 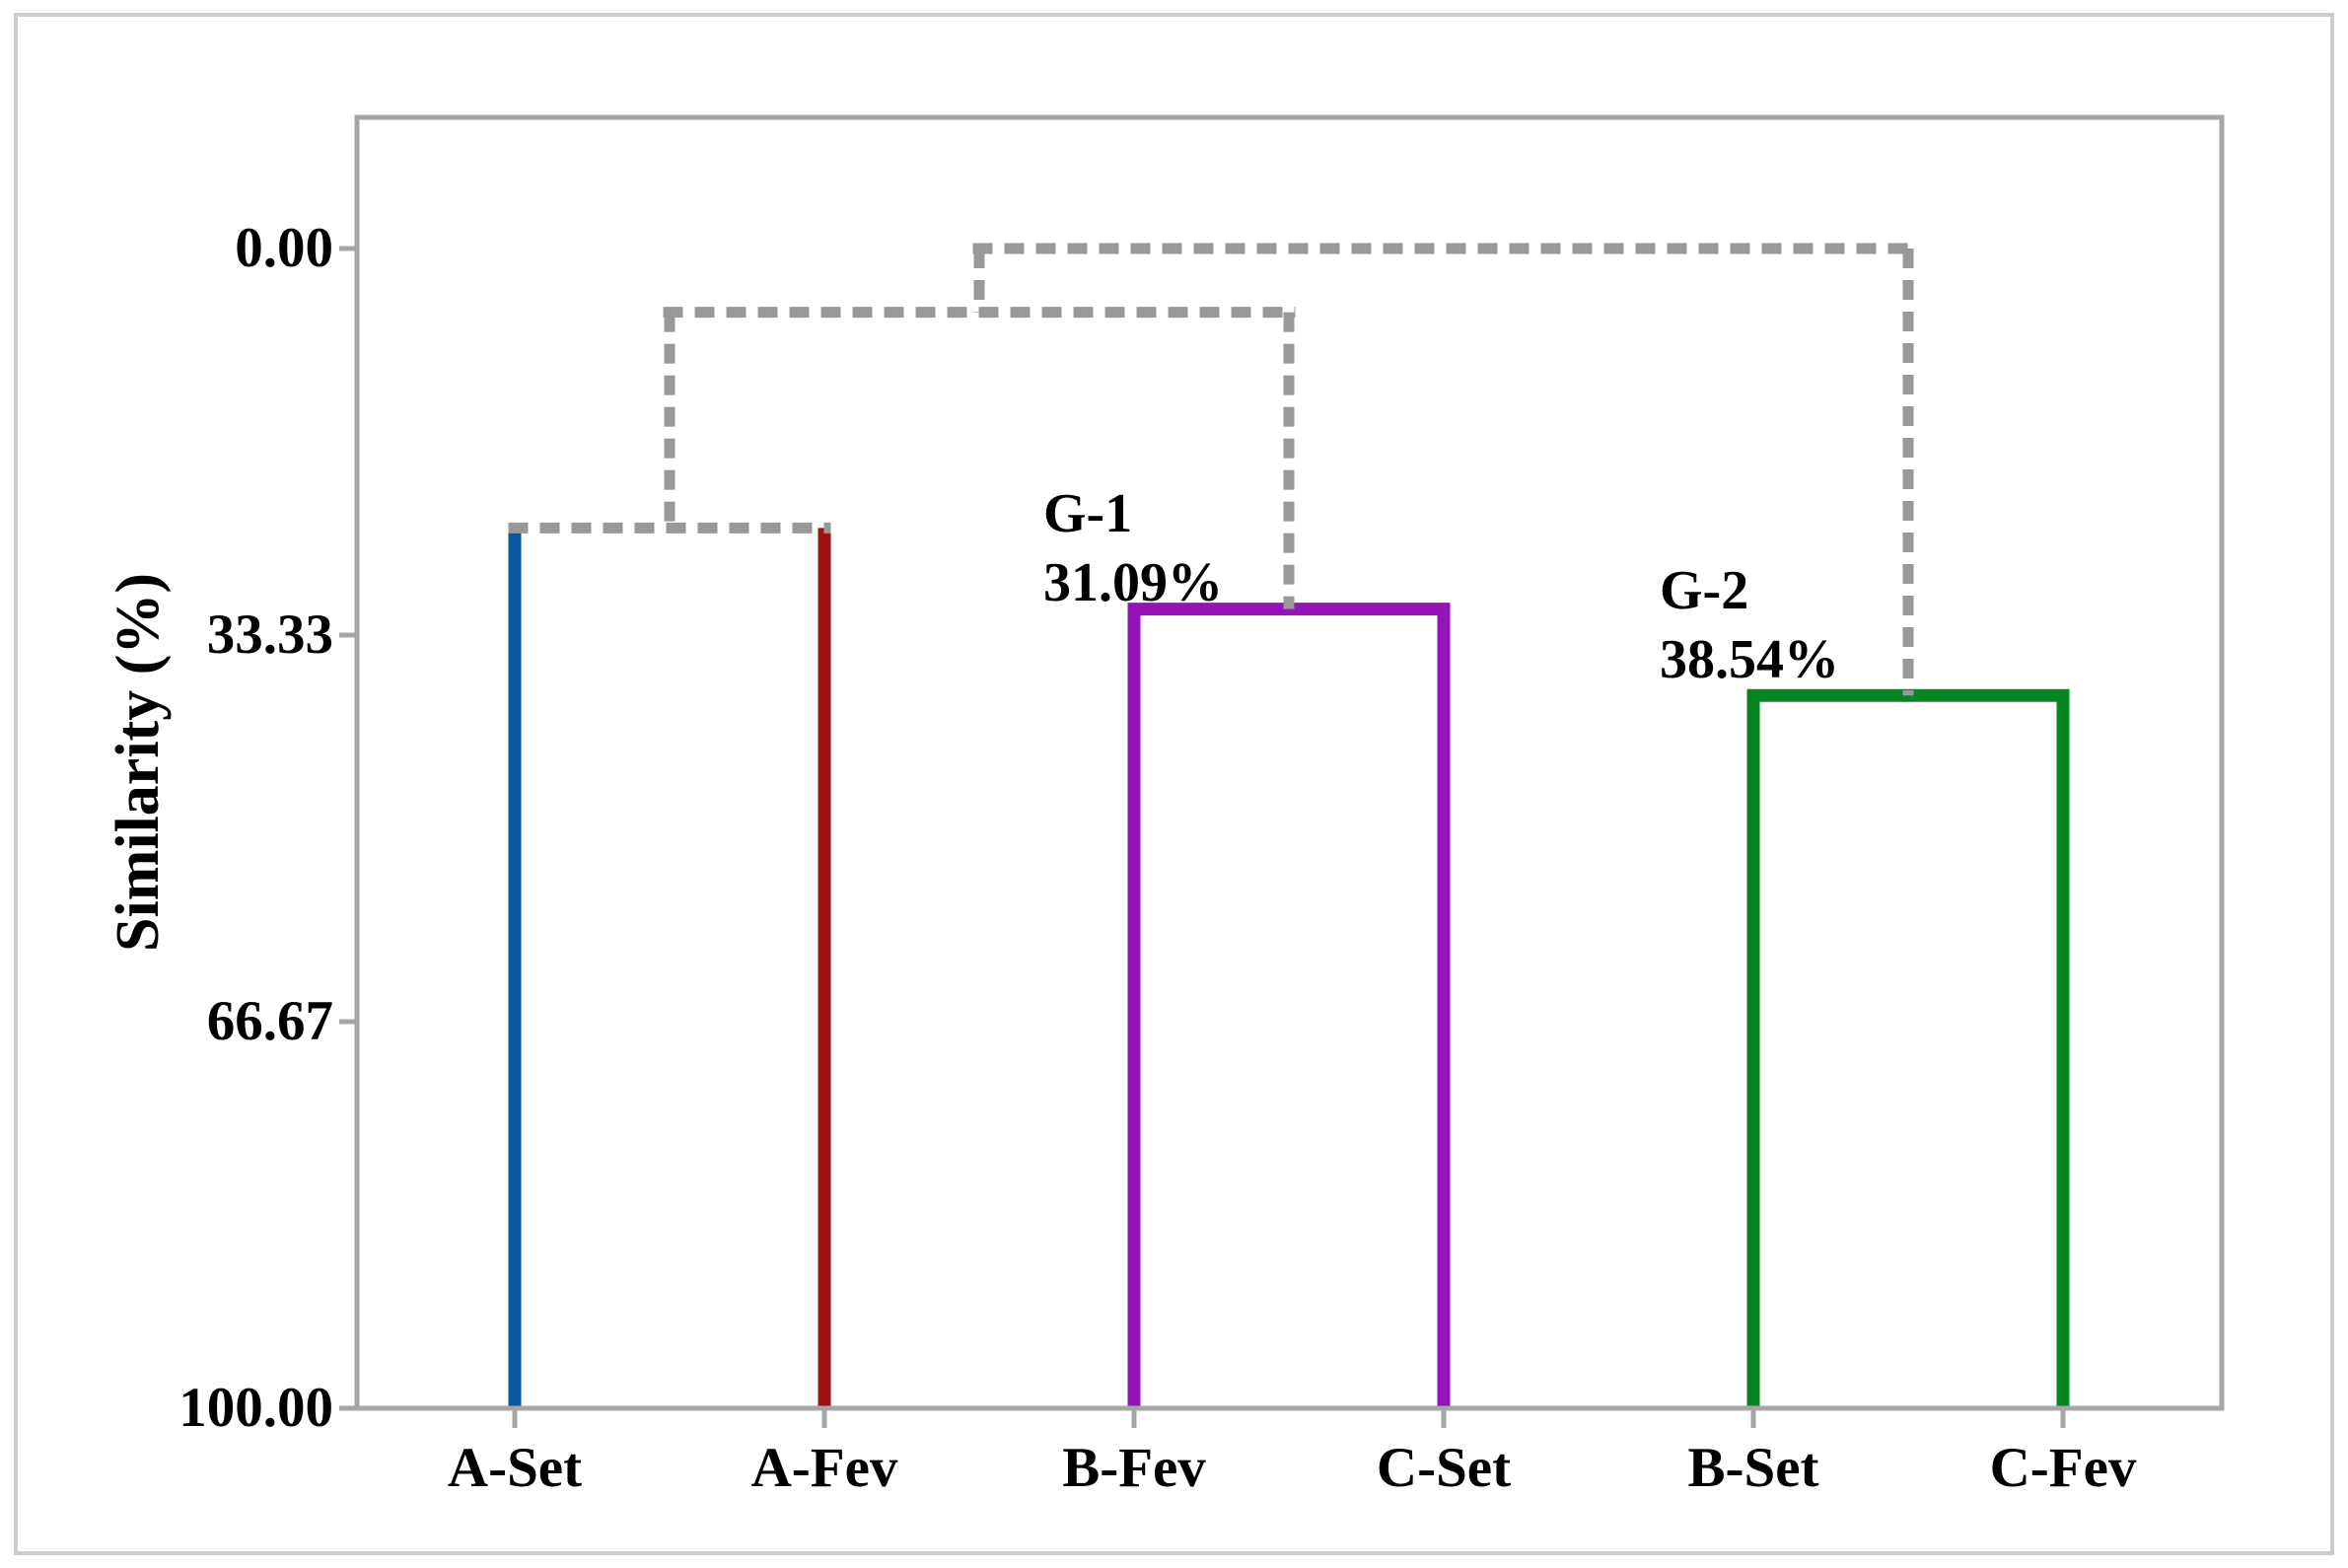 What do you see at coordinates (1134, 1468) in the screenshot?
I see `leaf-label-b-fev: B-Fev` at bounding box center [1134, 1468].